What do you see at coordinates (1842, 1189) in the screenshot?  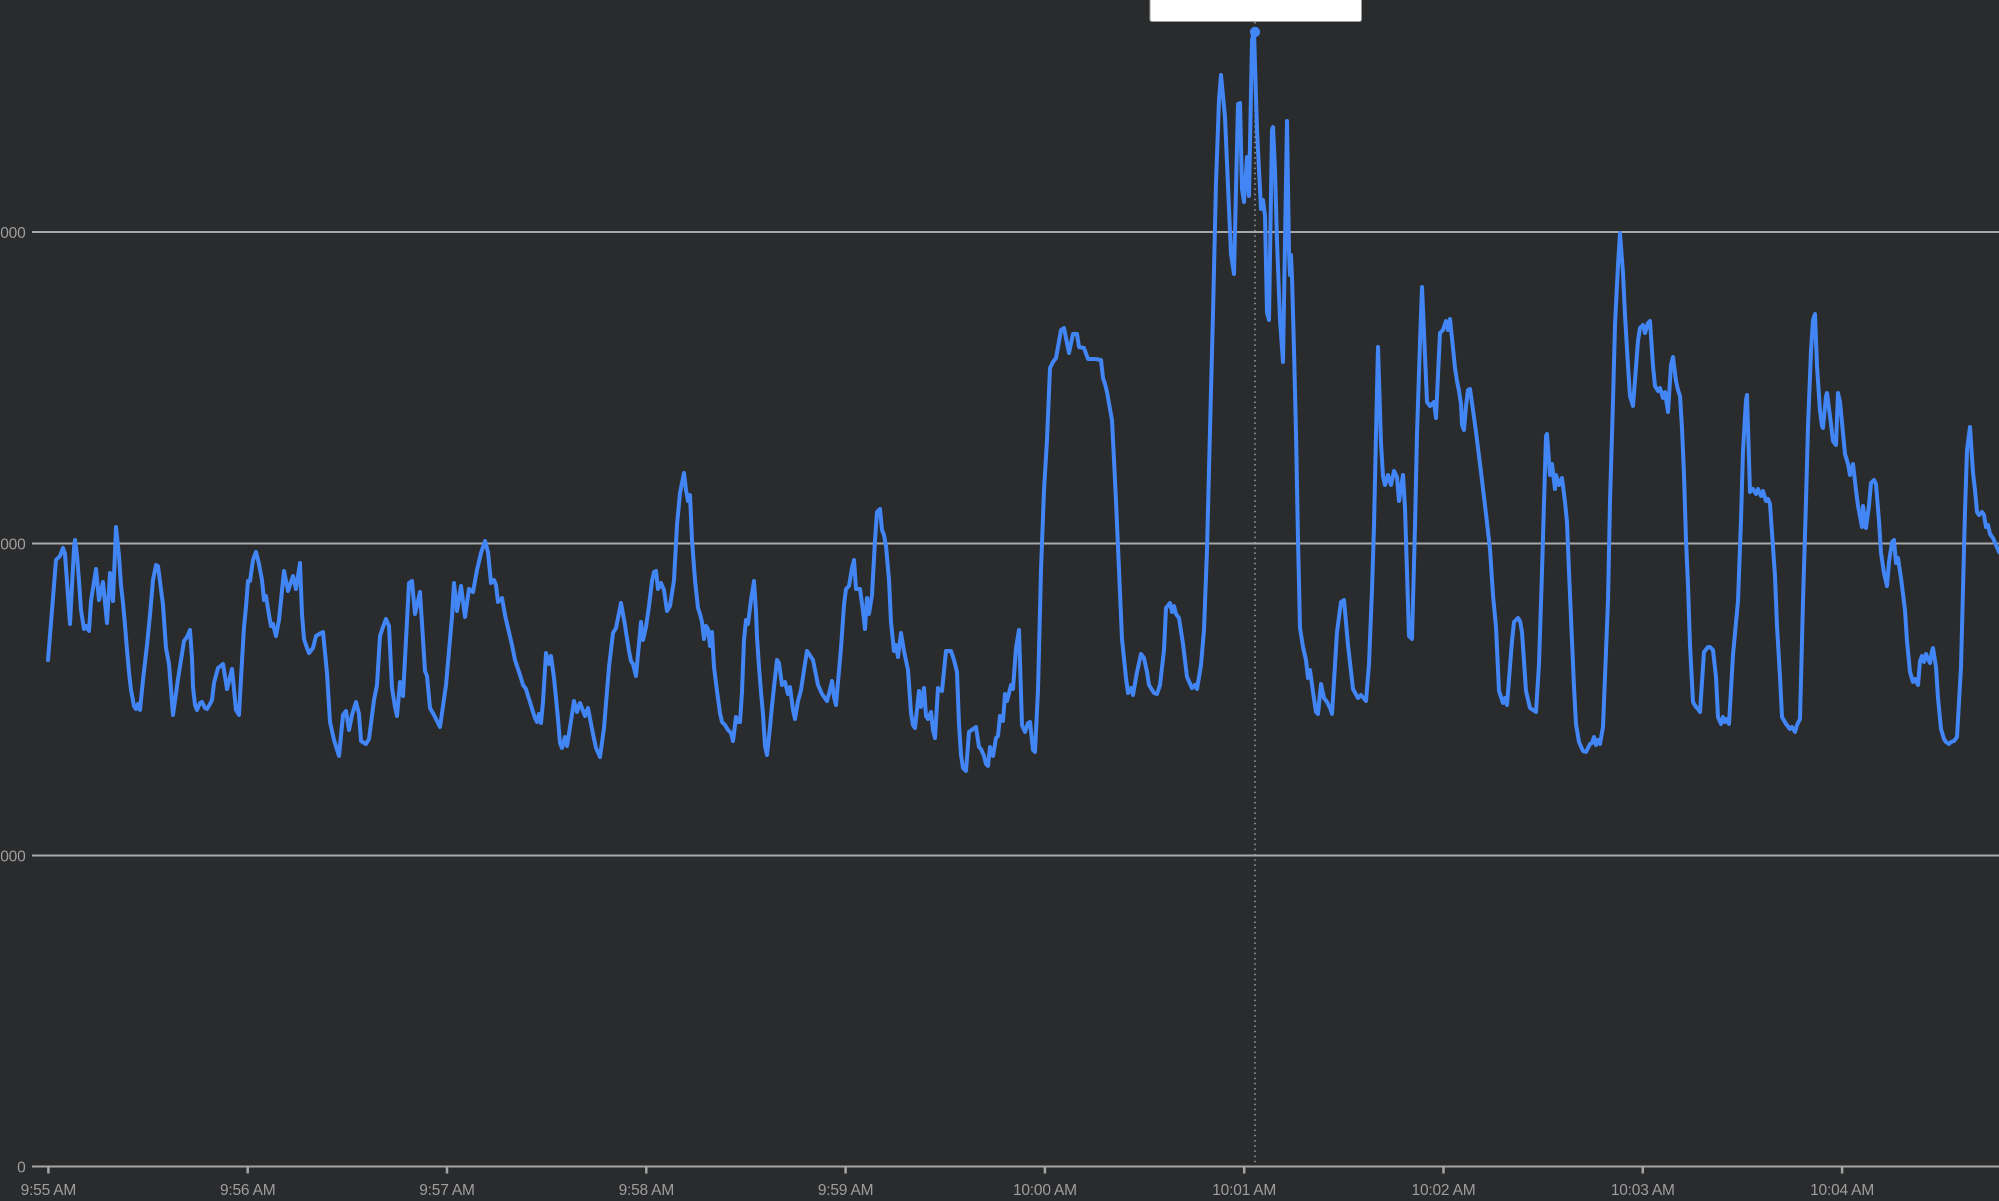 I see `svg-text: 10:04 AM` at bounding box center [1842, 1189].